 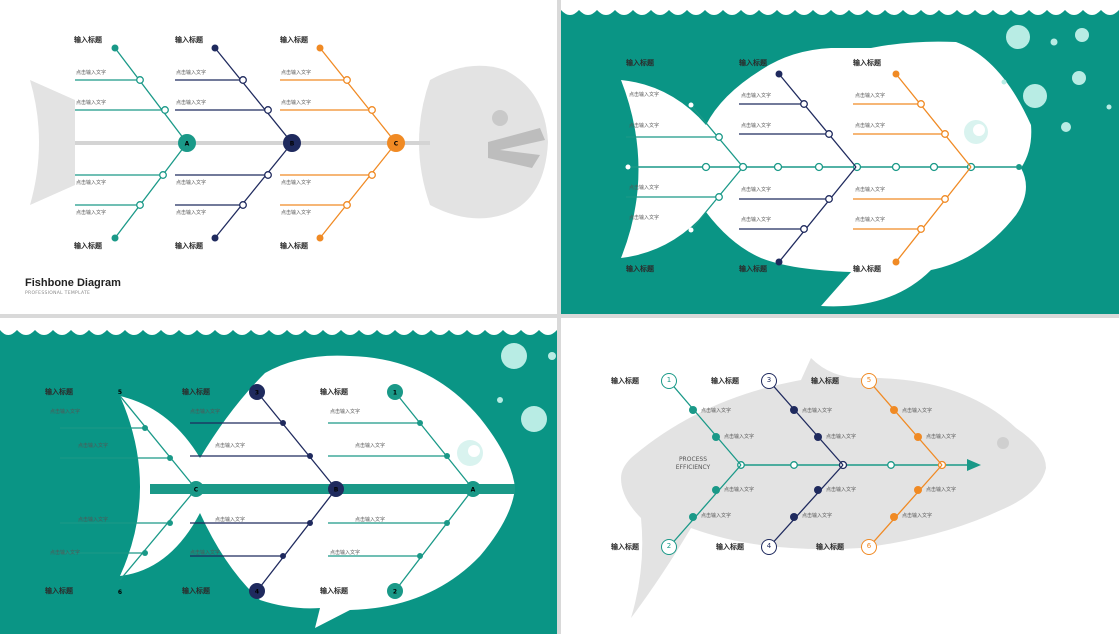 What do you see at coordinates (769, 547) in the screenshot?
I see `number-badge-4: 4` at bounding box center [769, 547].